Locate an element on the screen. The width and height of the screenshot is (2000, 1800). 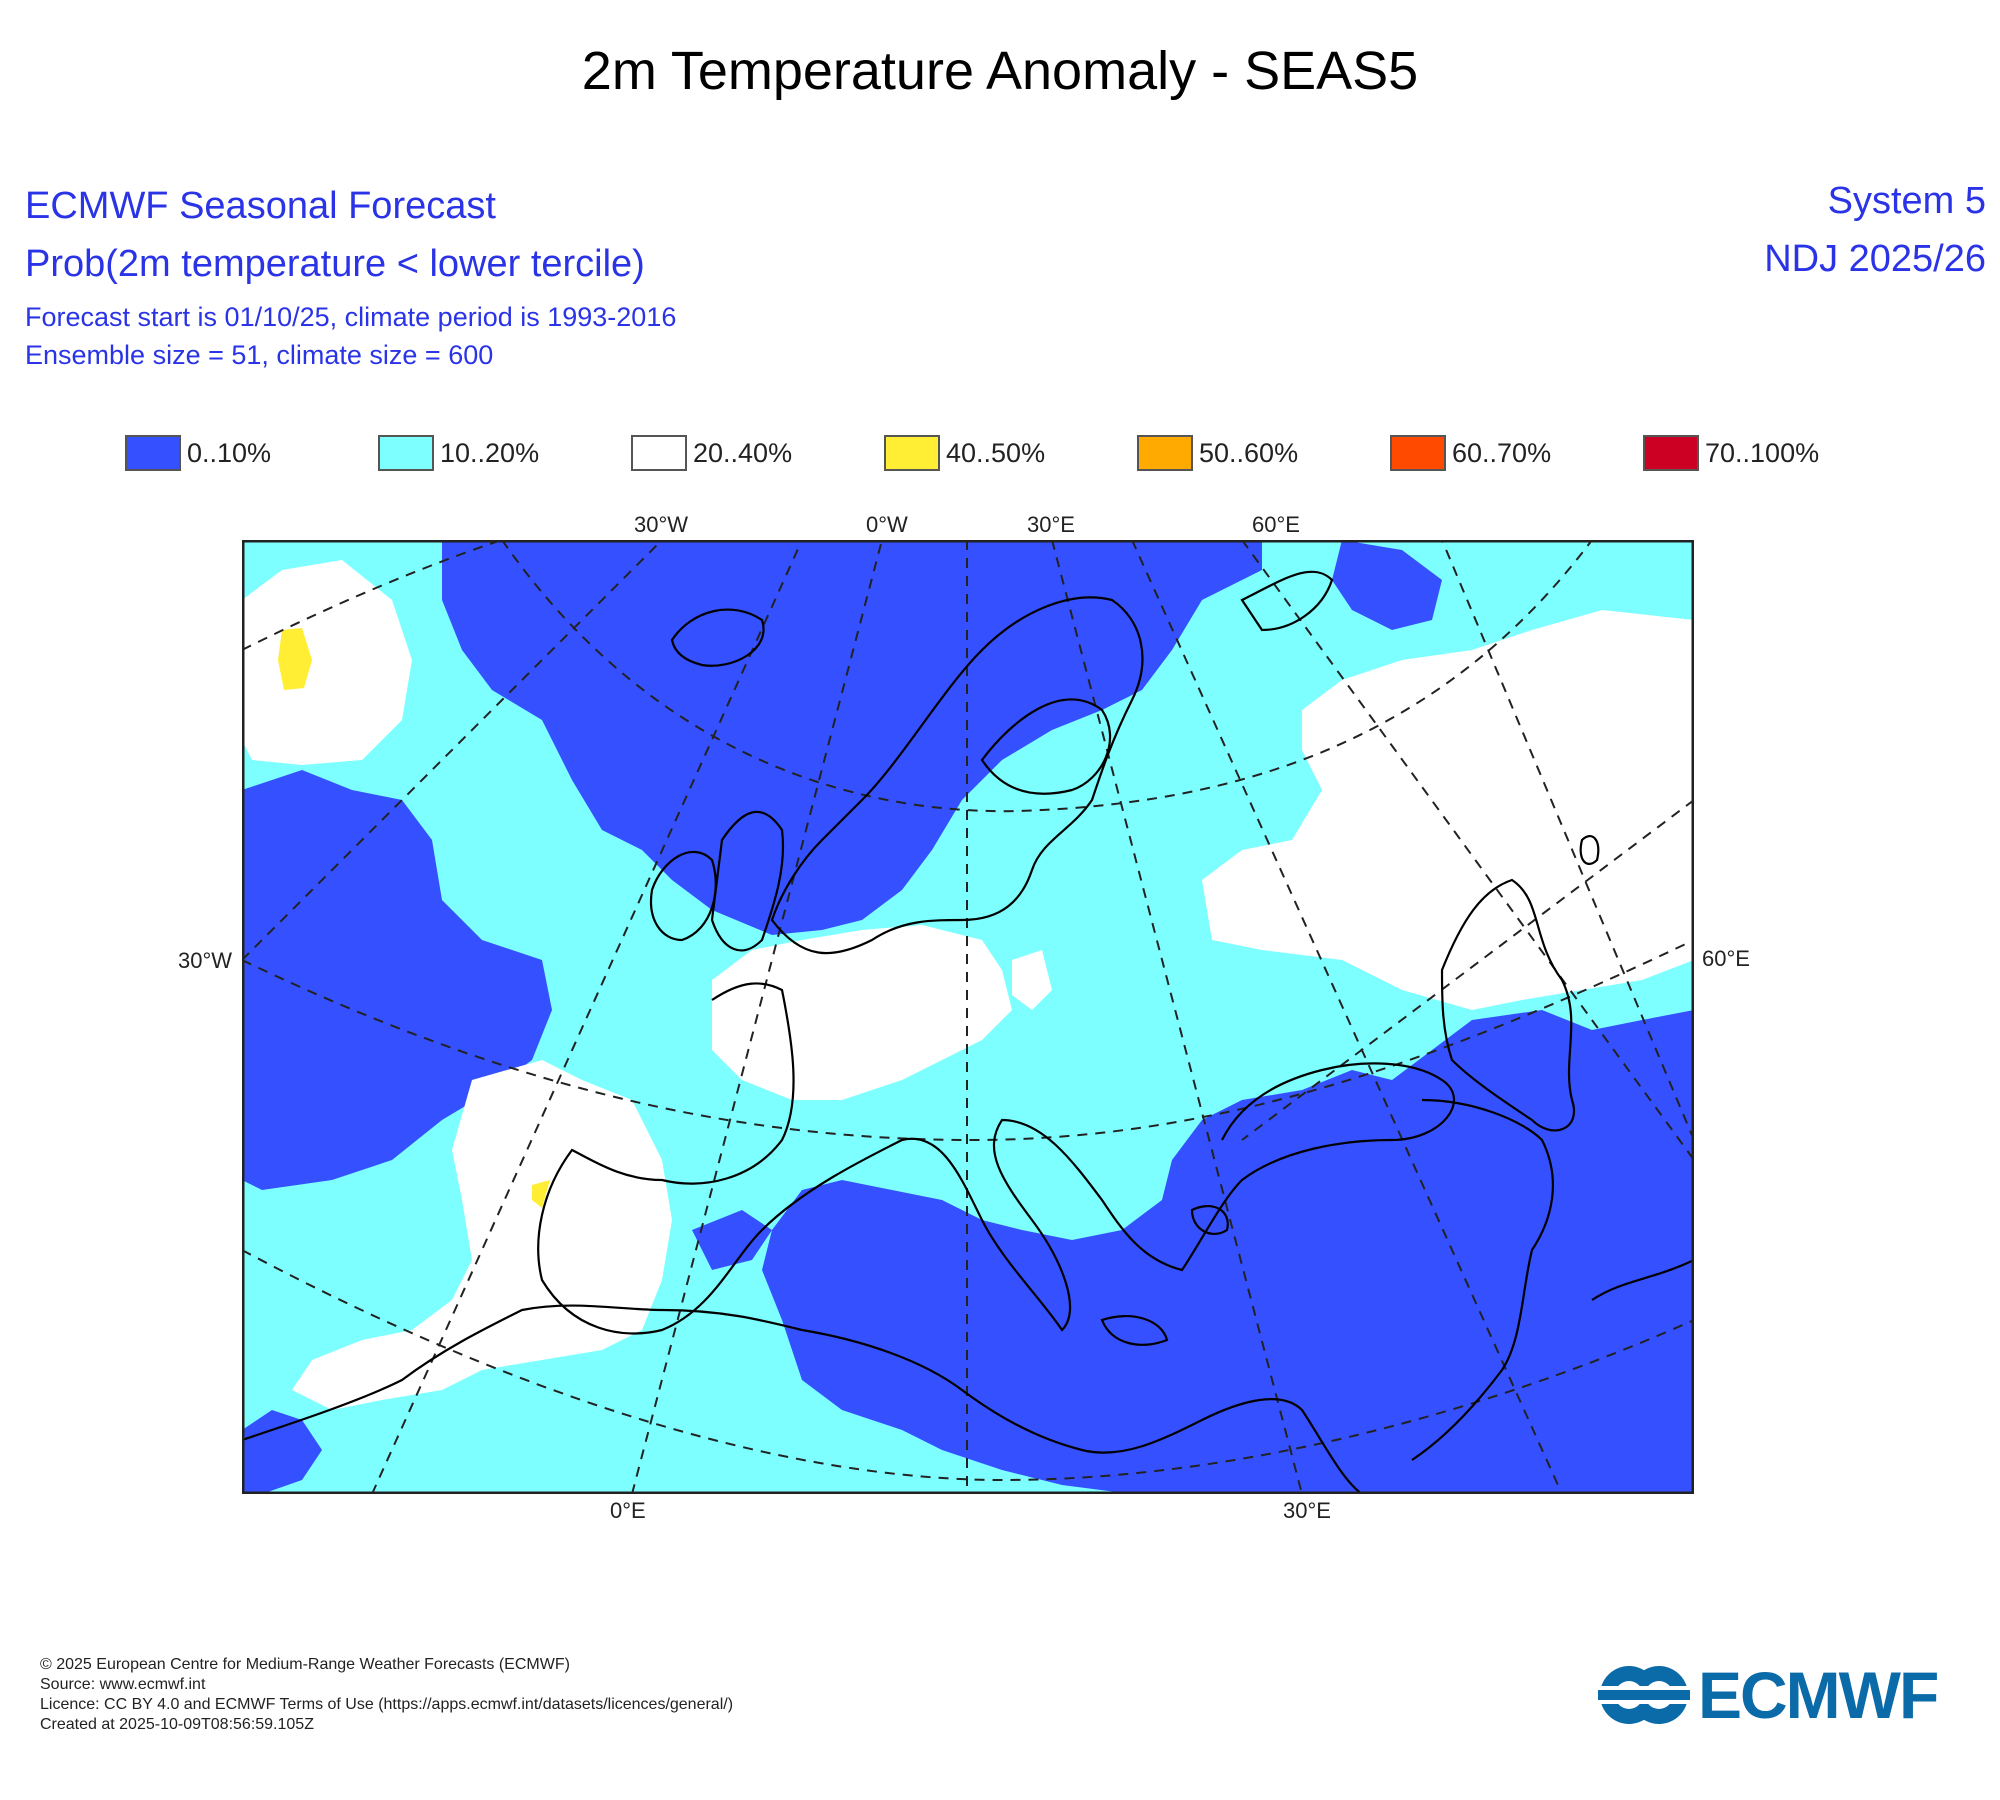
lon-label-bottom: 0°E is located at coordinates (628, 1510).